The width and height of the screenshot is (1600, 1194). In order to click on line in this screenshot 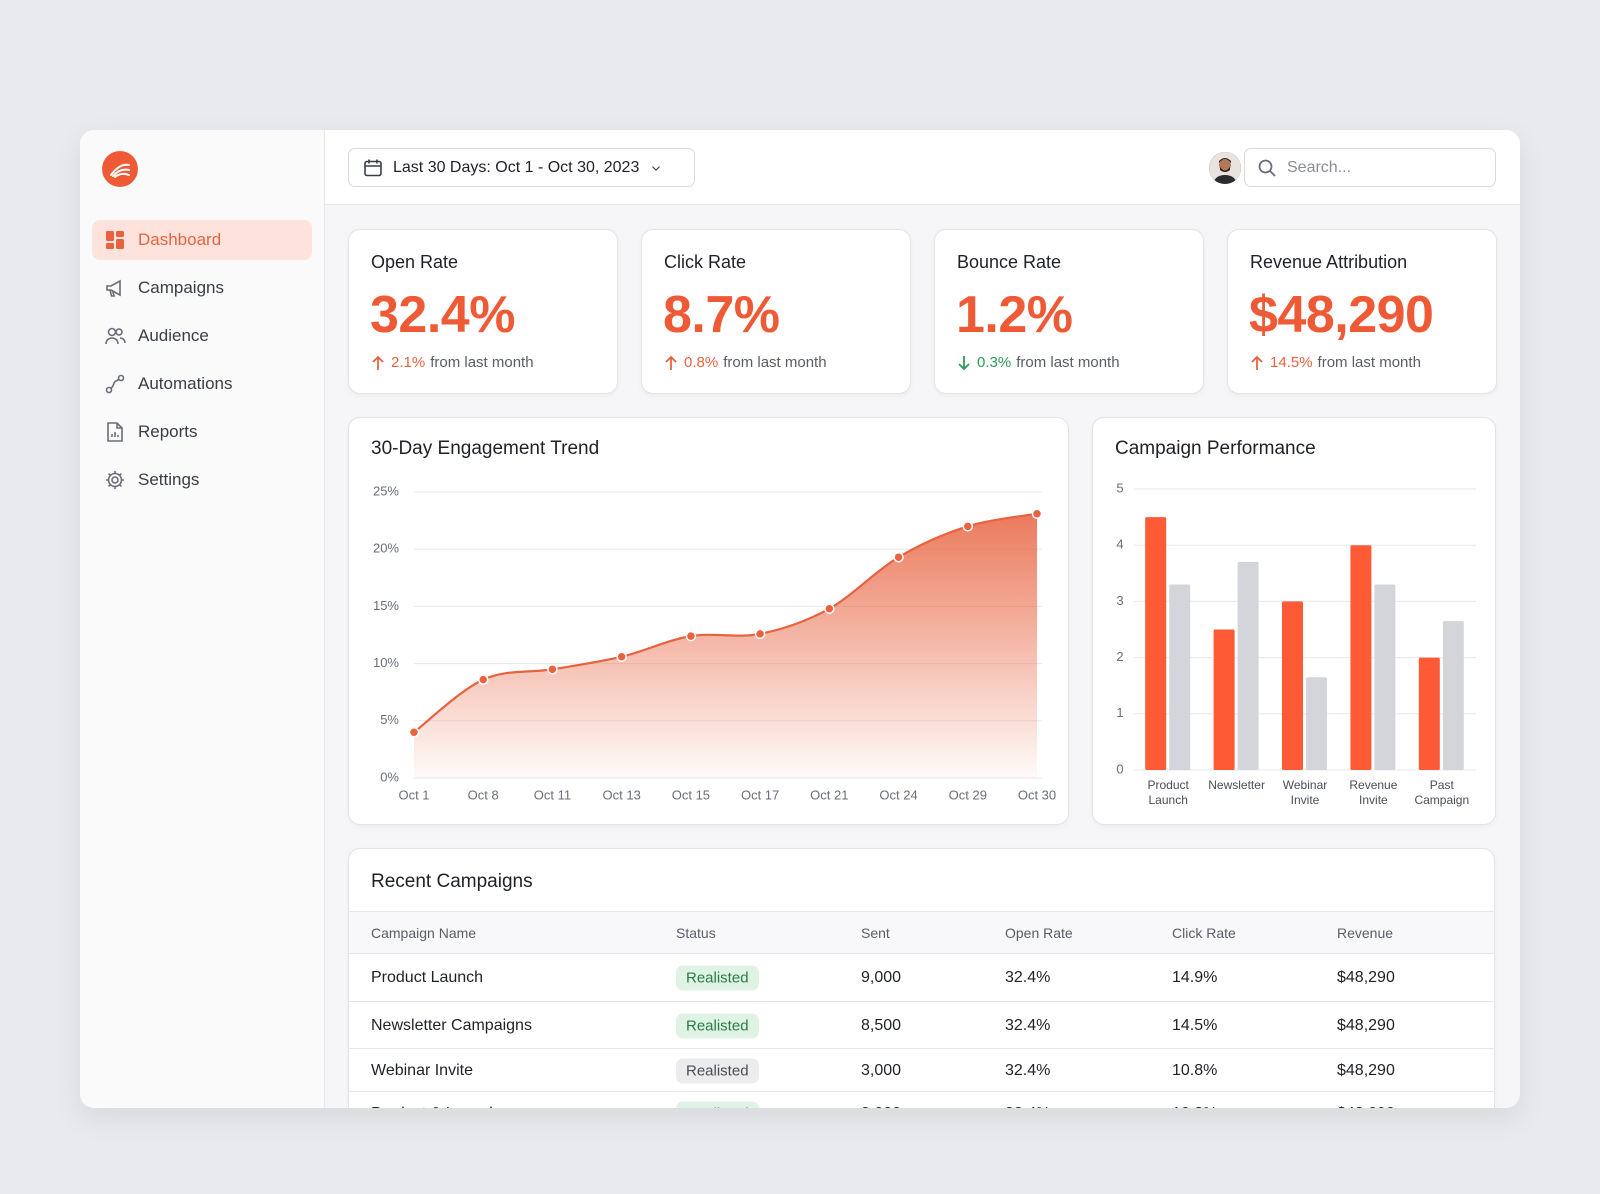, I will do `click(725, 623)`.